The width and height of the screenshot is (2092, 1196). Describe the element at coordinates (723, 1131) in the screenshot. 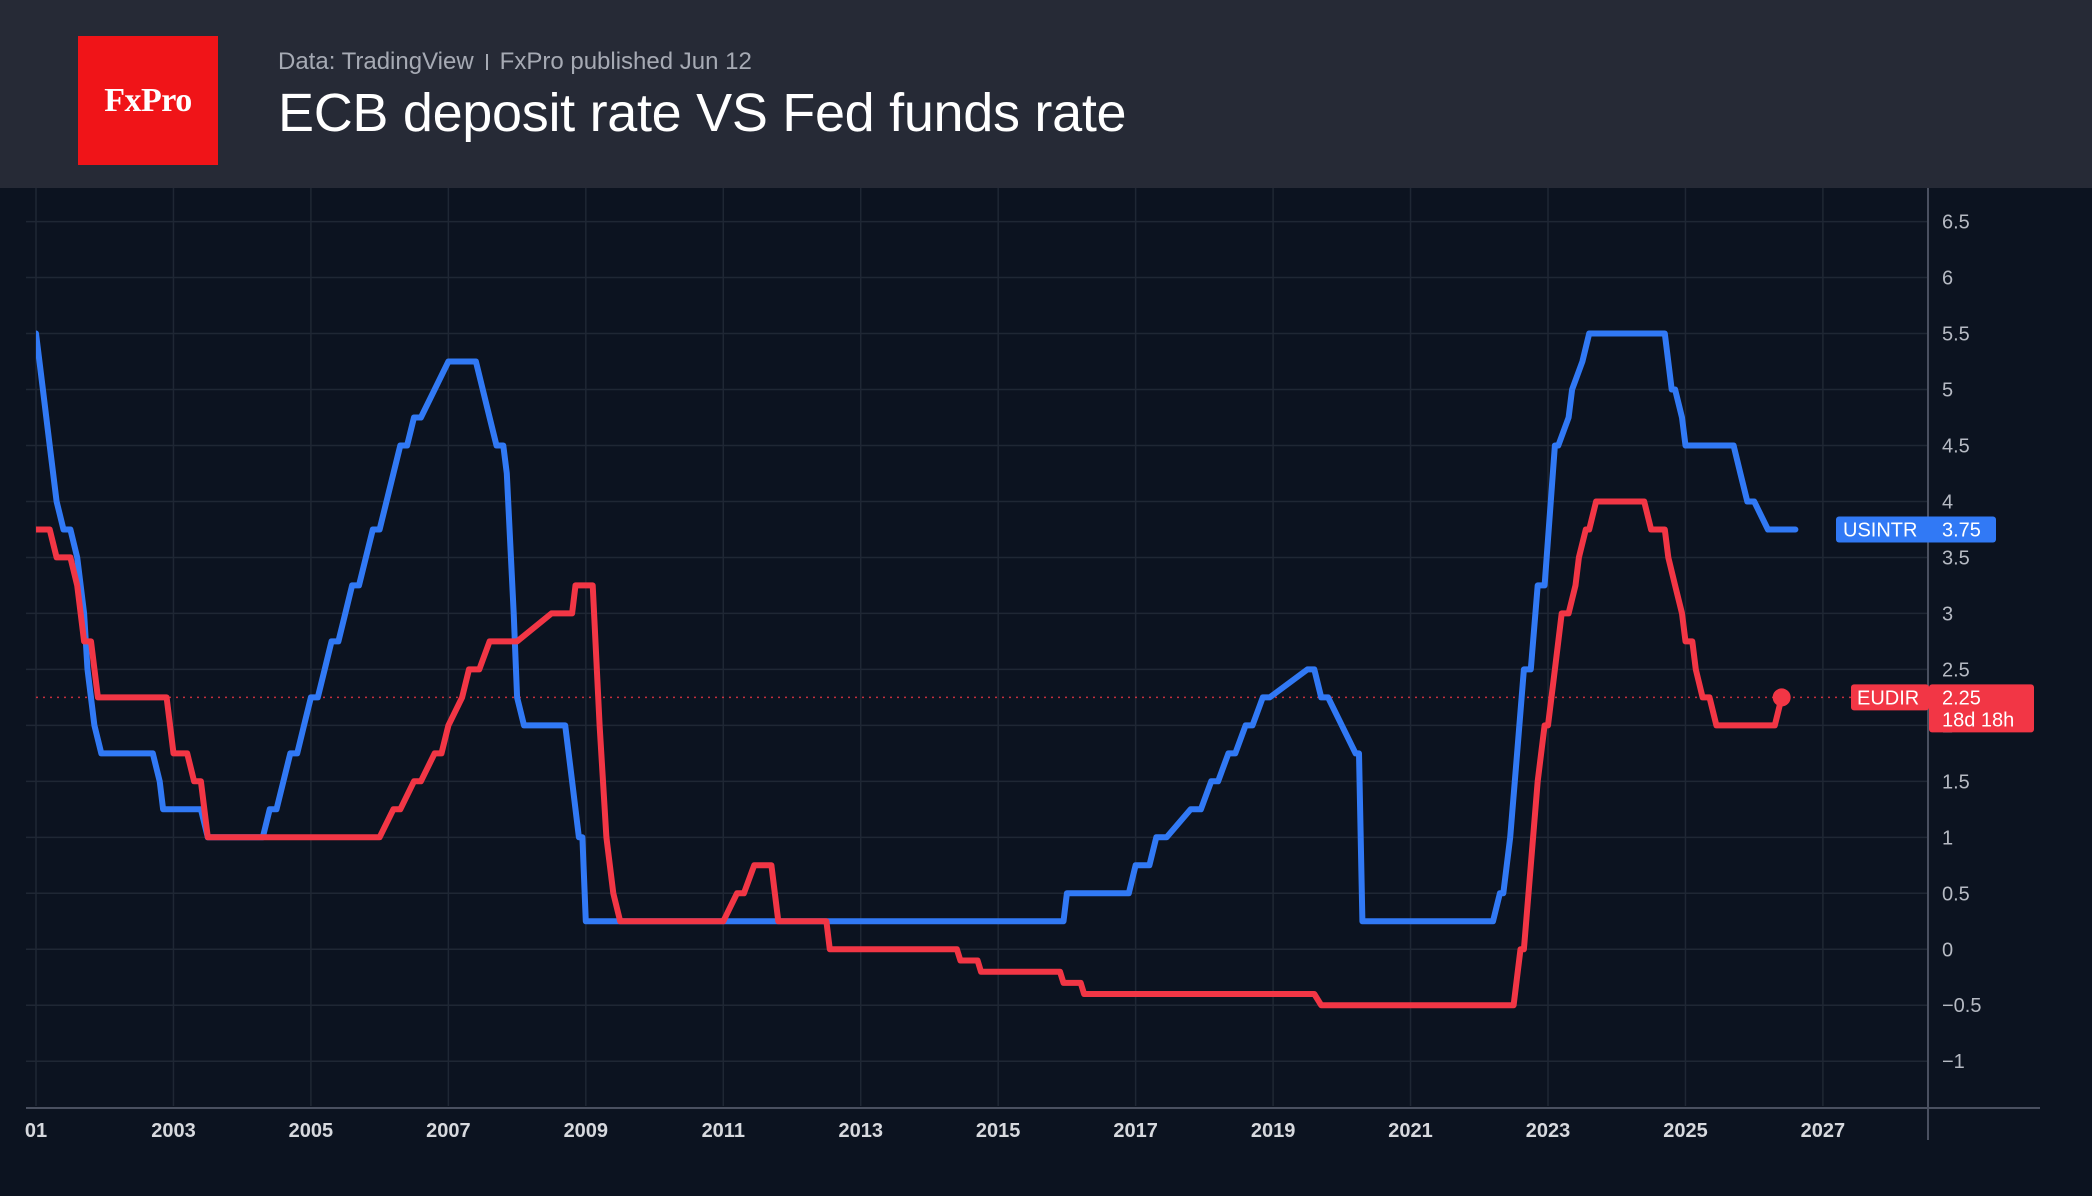

I see `x-tick-label: 2011` at that location.